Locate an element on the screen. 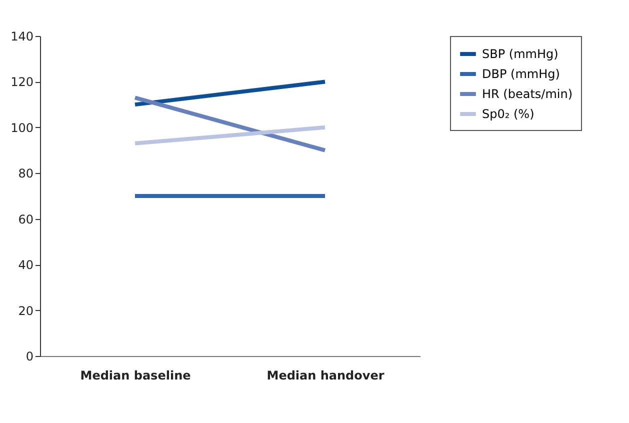 The width and height of the screenshot is (629, 423). y-tick-label: 0 is located at coordinates (30, 357).